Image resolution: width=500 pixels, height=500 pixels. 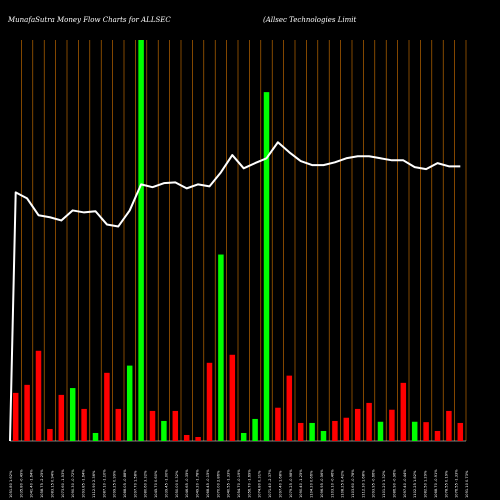 What do you see at coordinates (84, 483) in the screenshot?
I see `x-tick-label: 1093.85 -1.64%` at bounding box center [84, 483].